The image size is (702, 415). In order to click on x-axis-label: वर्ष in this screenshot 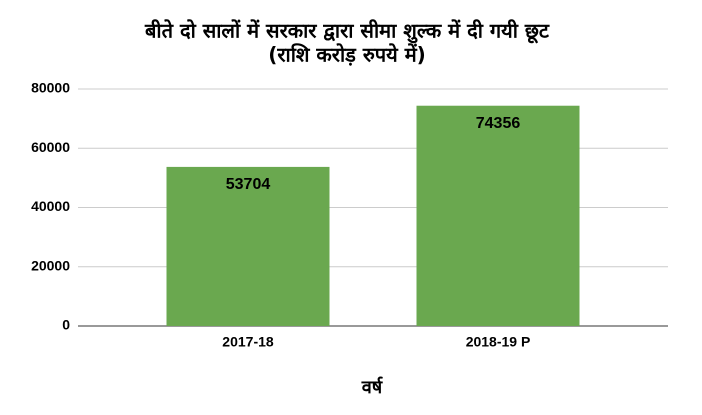, I will do `click(372, 387)`.